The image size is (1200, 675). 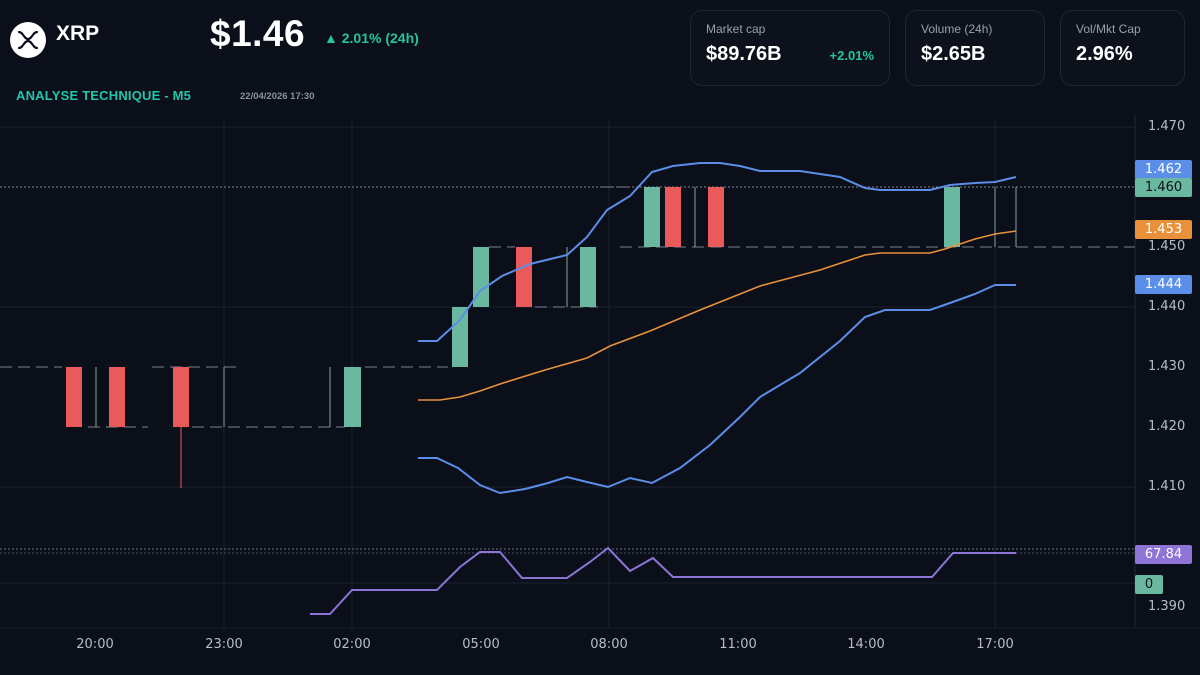 What do you see at coordinates (1163, 169) in the screenshot?
I see `bollinger-upper-tag: 1.462` at bounding box center [1163, 169].